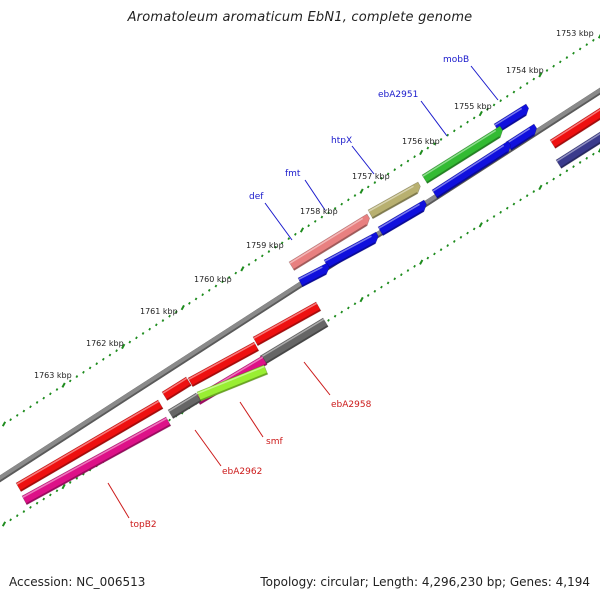  I want to click on kbp-label: 1756 kbp, so click(421, 141).